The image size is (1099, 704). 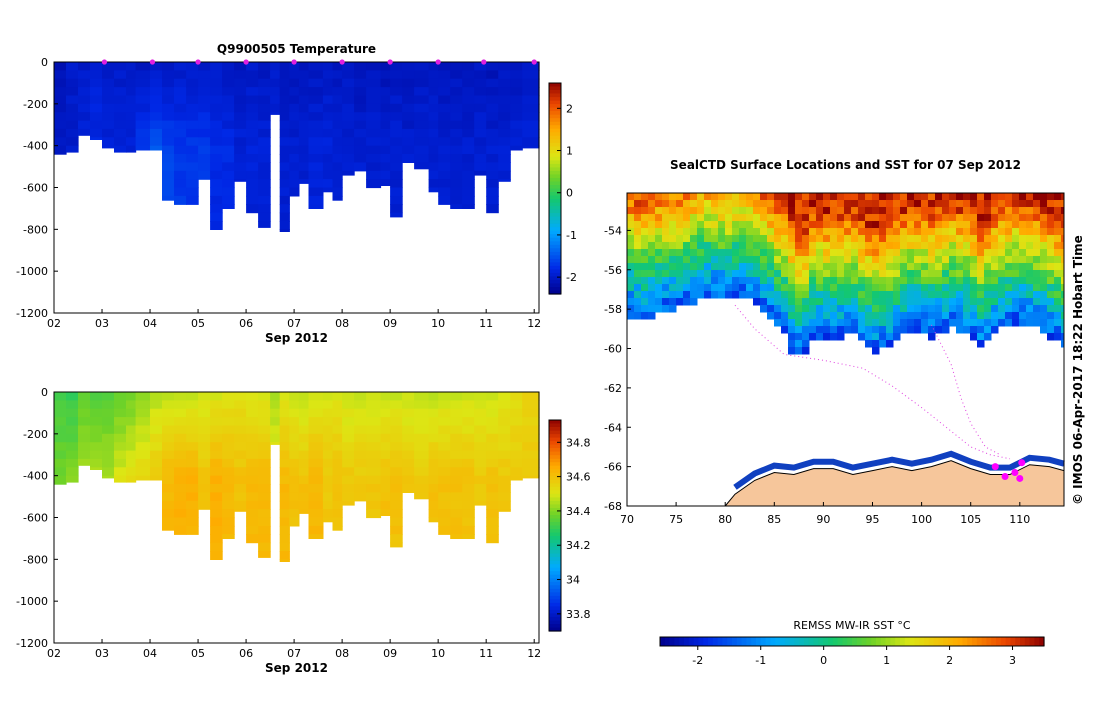 What do you see at coordinates (486, 323) in the screenshot?
I see `x-tick-label: 11` at bounding box center [486, 323].